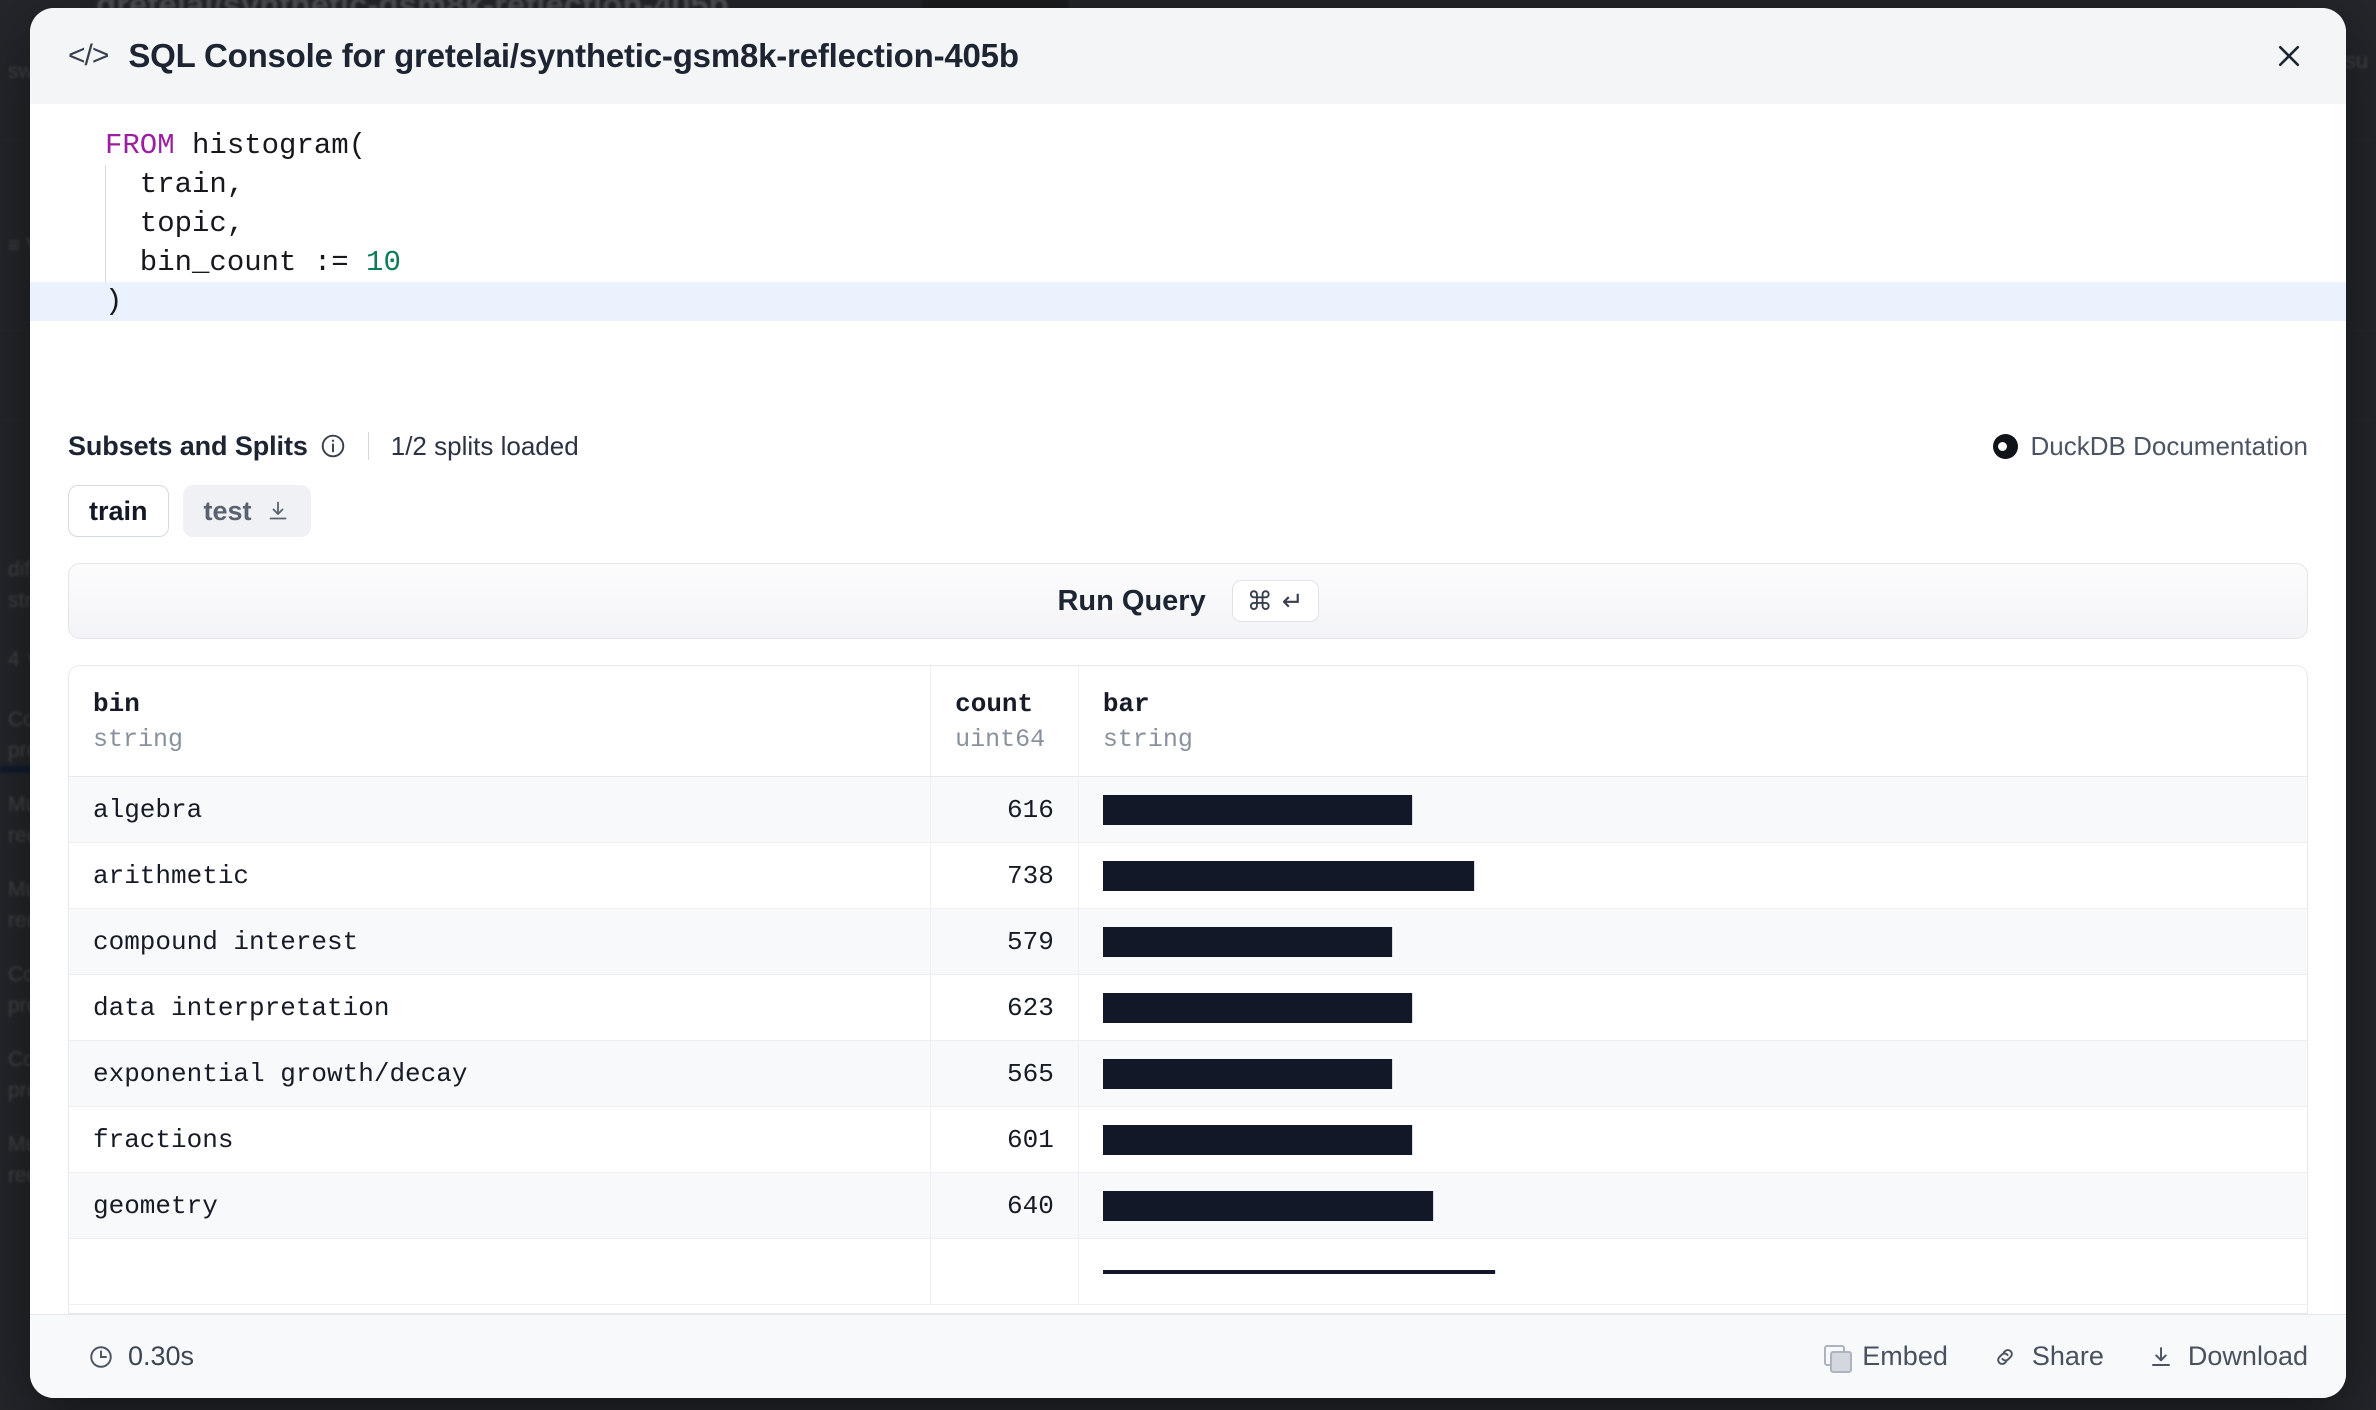  I want to click on run-query-button: Run Query ⌘ ↵, so click(1188, 601).